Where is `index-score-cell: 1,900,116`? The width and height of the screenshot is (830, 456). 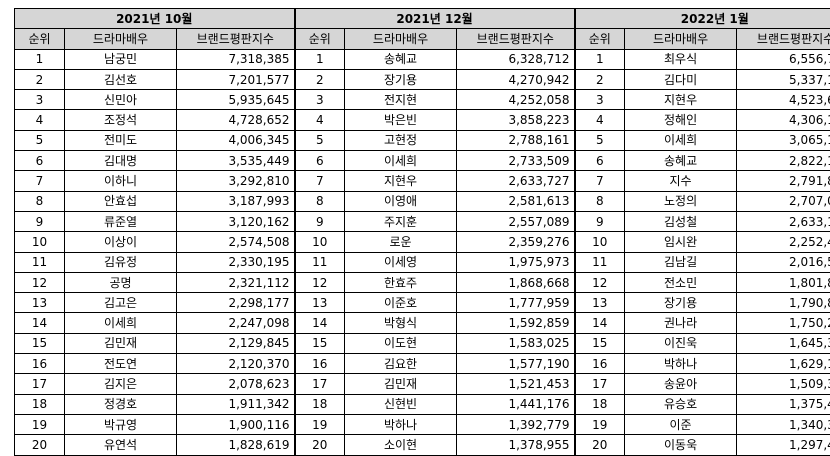
index-score-cell: 1,900,116 is located at coordinates (236, 424).